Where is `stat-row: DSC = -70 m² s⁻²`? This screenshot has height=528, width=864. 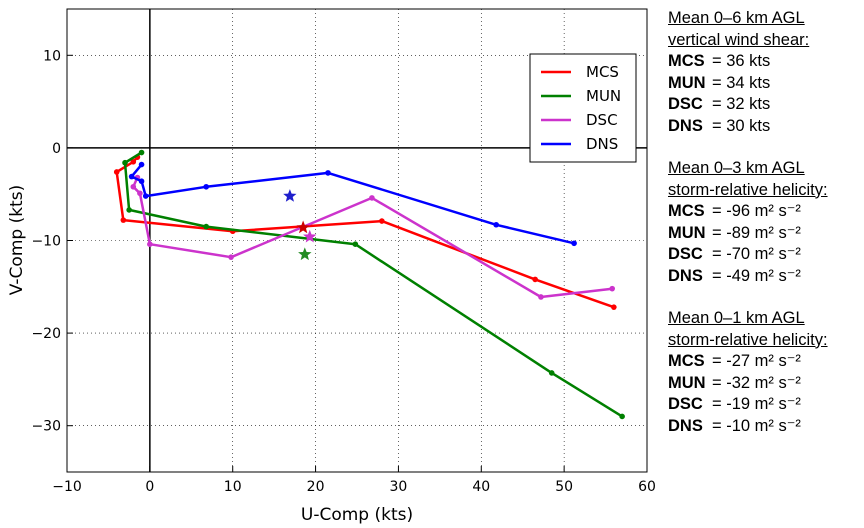
stat-row: DSC = -70 m² s⁻² is located at coordinates (766, 255).